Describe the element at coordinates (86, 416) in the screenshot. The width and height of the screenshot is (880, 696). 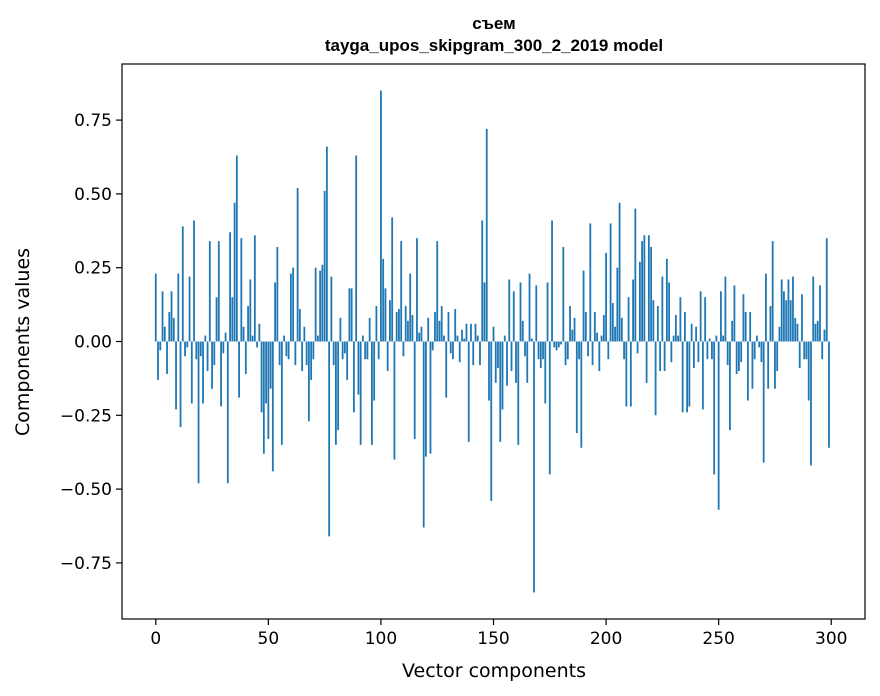
I see `y-tick-label: −0.25` at that location.